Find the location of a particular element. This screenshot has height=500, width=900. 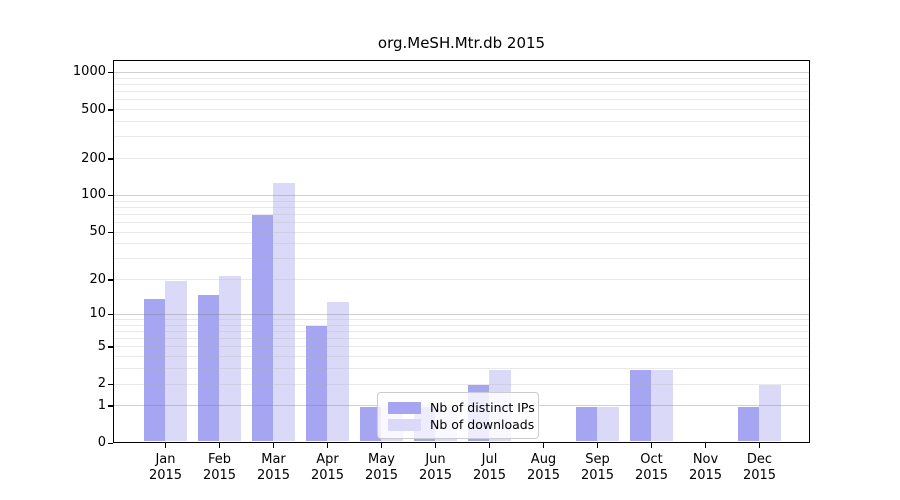

bar-feb-downloads is located at coordinates (230, 358).